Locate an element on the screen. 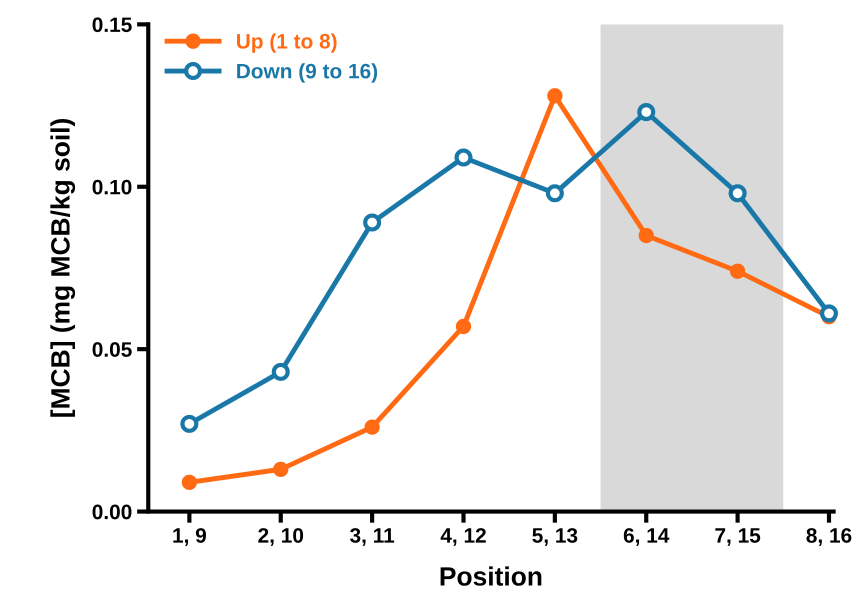 The height and width of the screenshot is (609, 862). x-tick-label: 4, 12 is located at coordinates (463, 537).